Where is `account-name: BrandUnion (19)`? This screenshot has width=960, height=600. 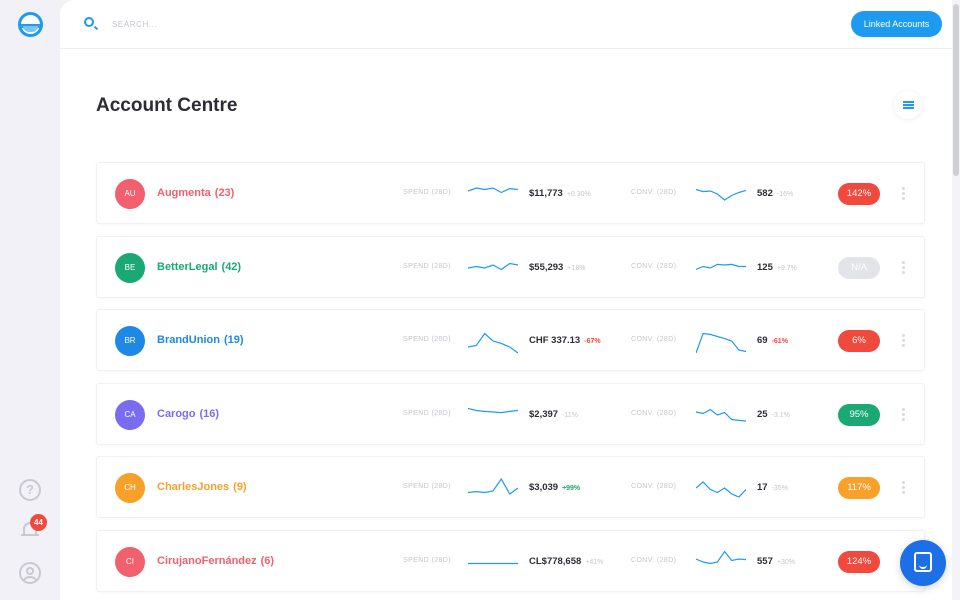 account-name: BrandUnion (19) is located at coordinates (200, 340).